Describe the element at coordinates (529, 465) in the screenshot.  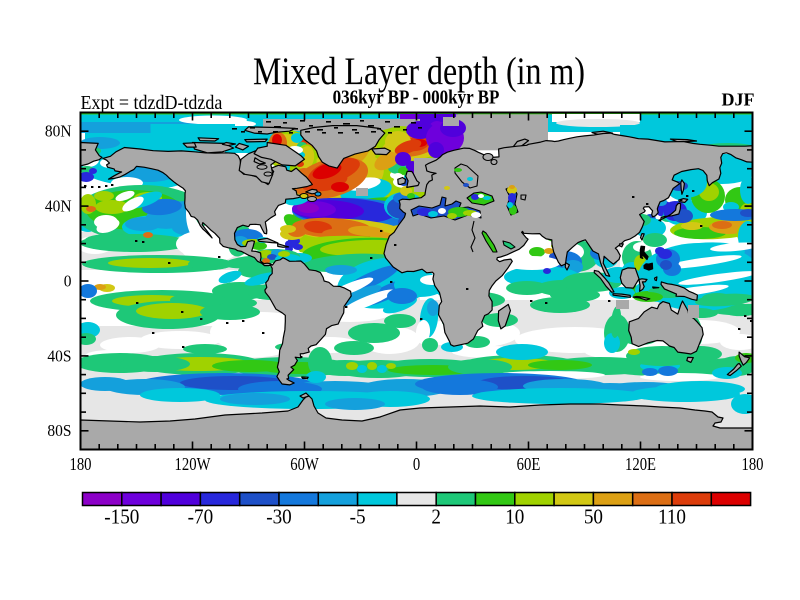
I see `svg-text: 60E` at that location.